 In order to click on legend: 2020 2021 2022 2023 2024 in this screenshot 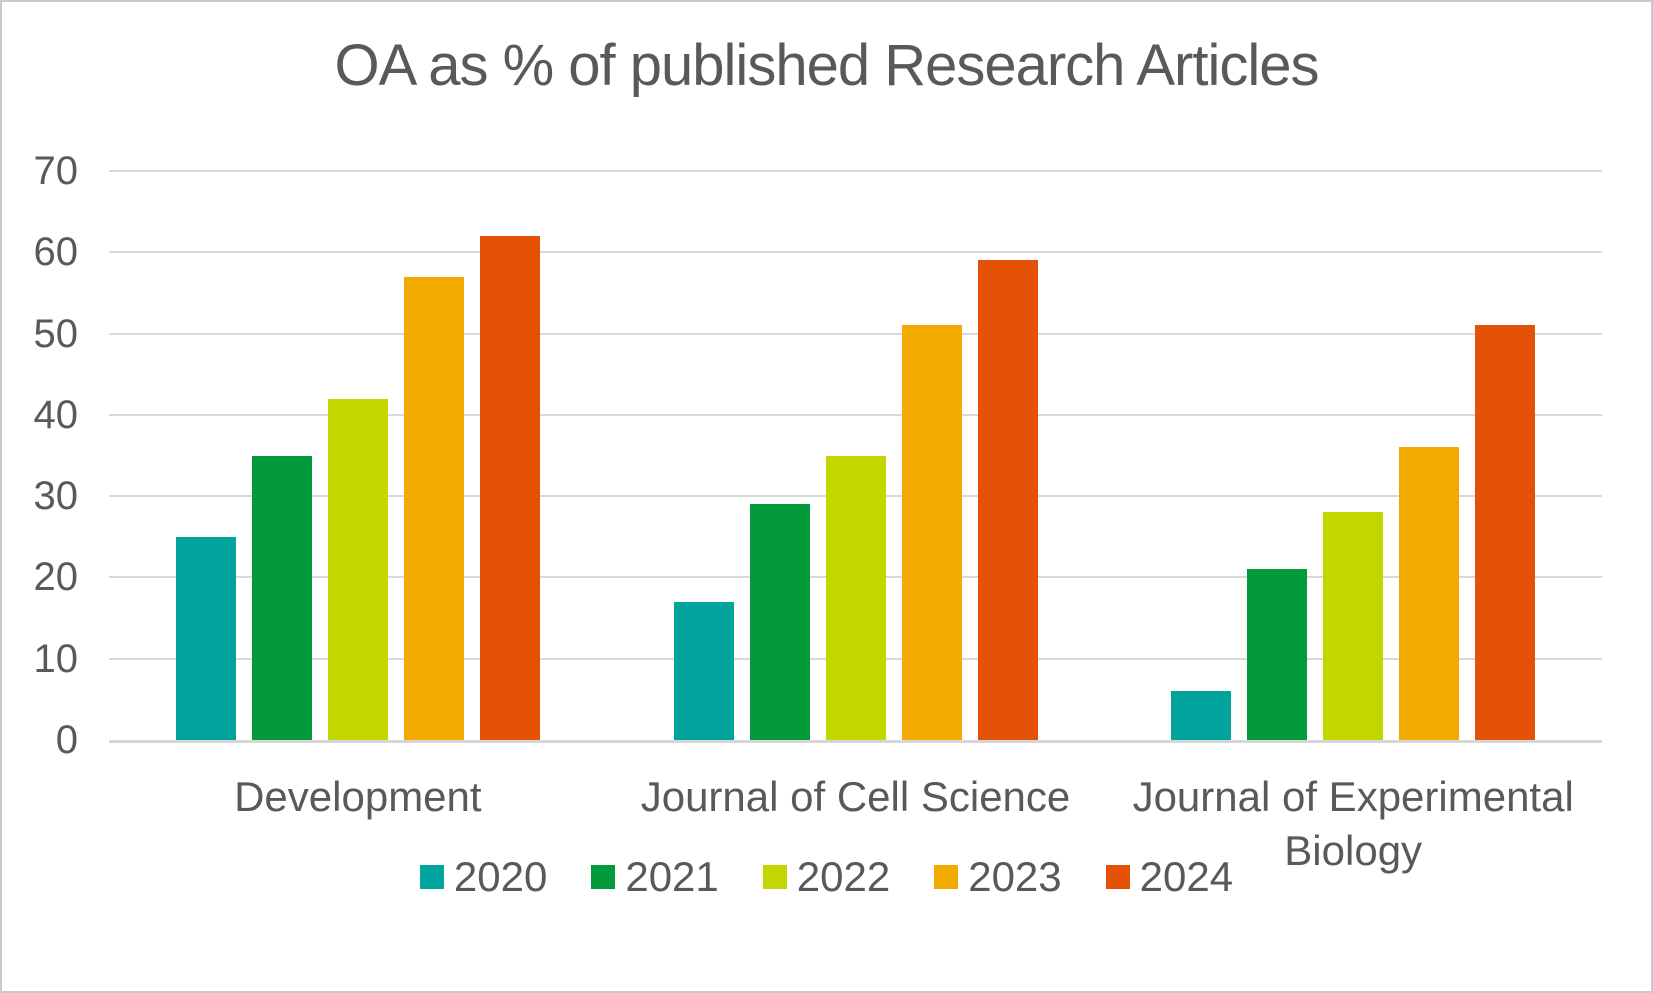, I will do `click(826, 877)`.